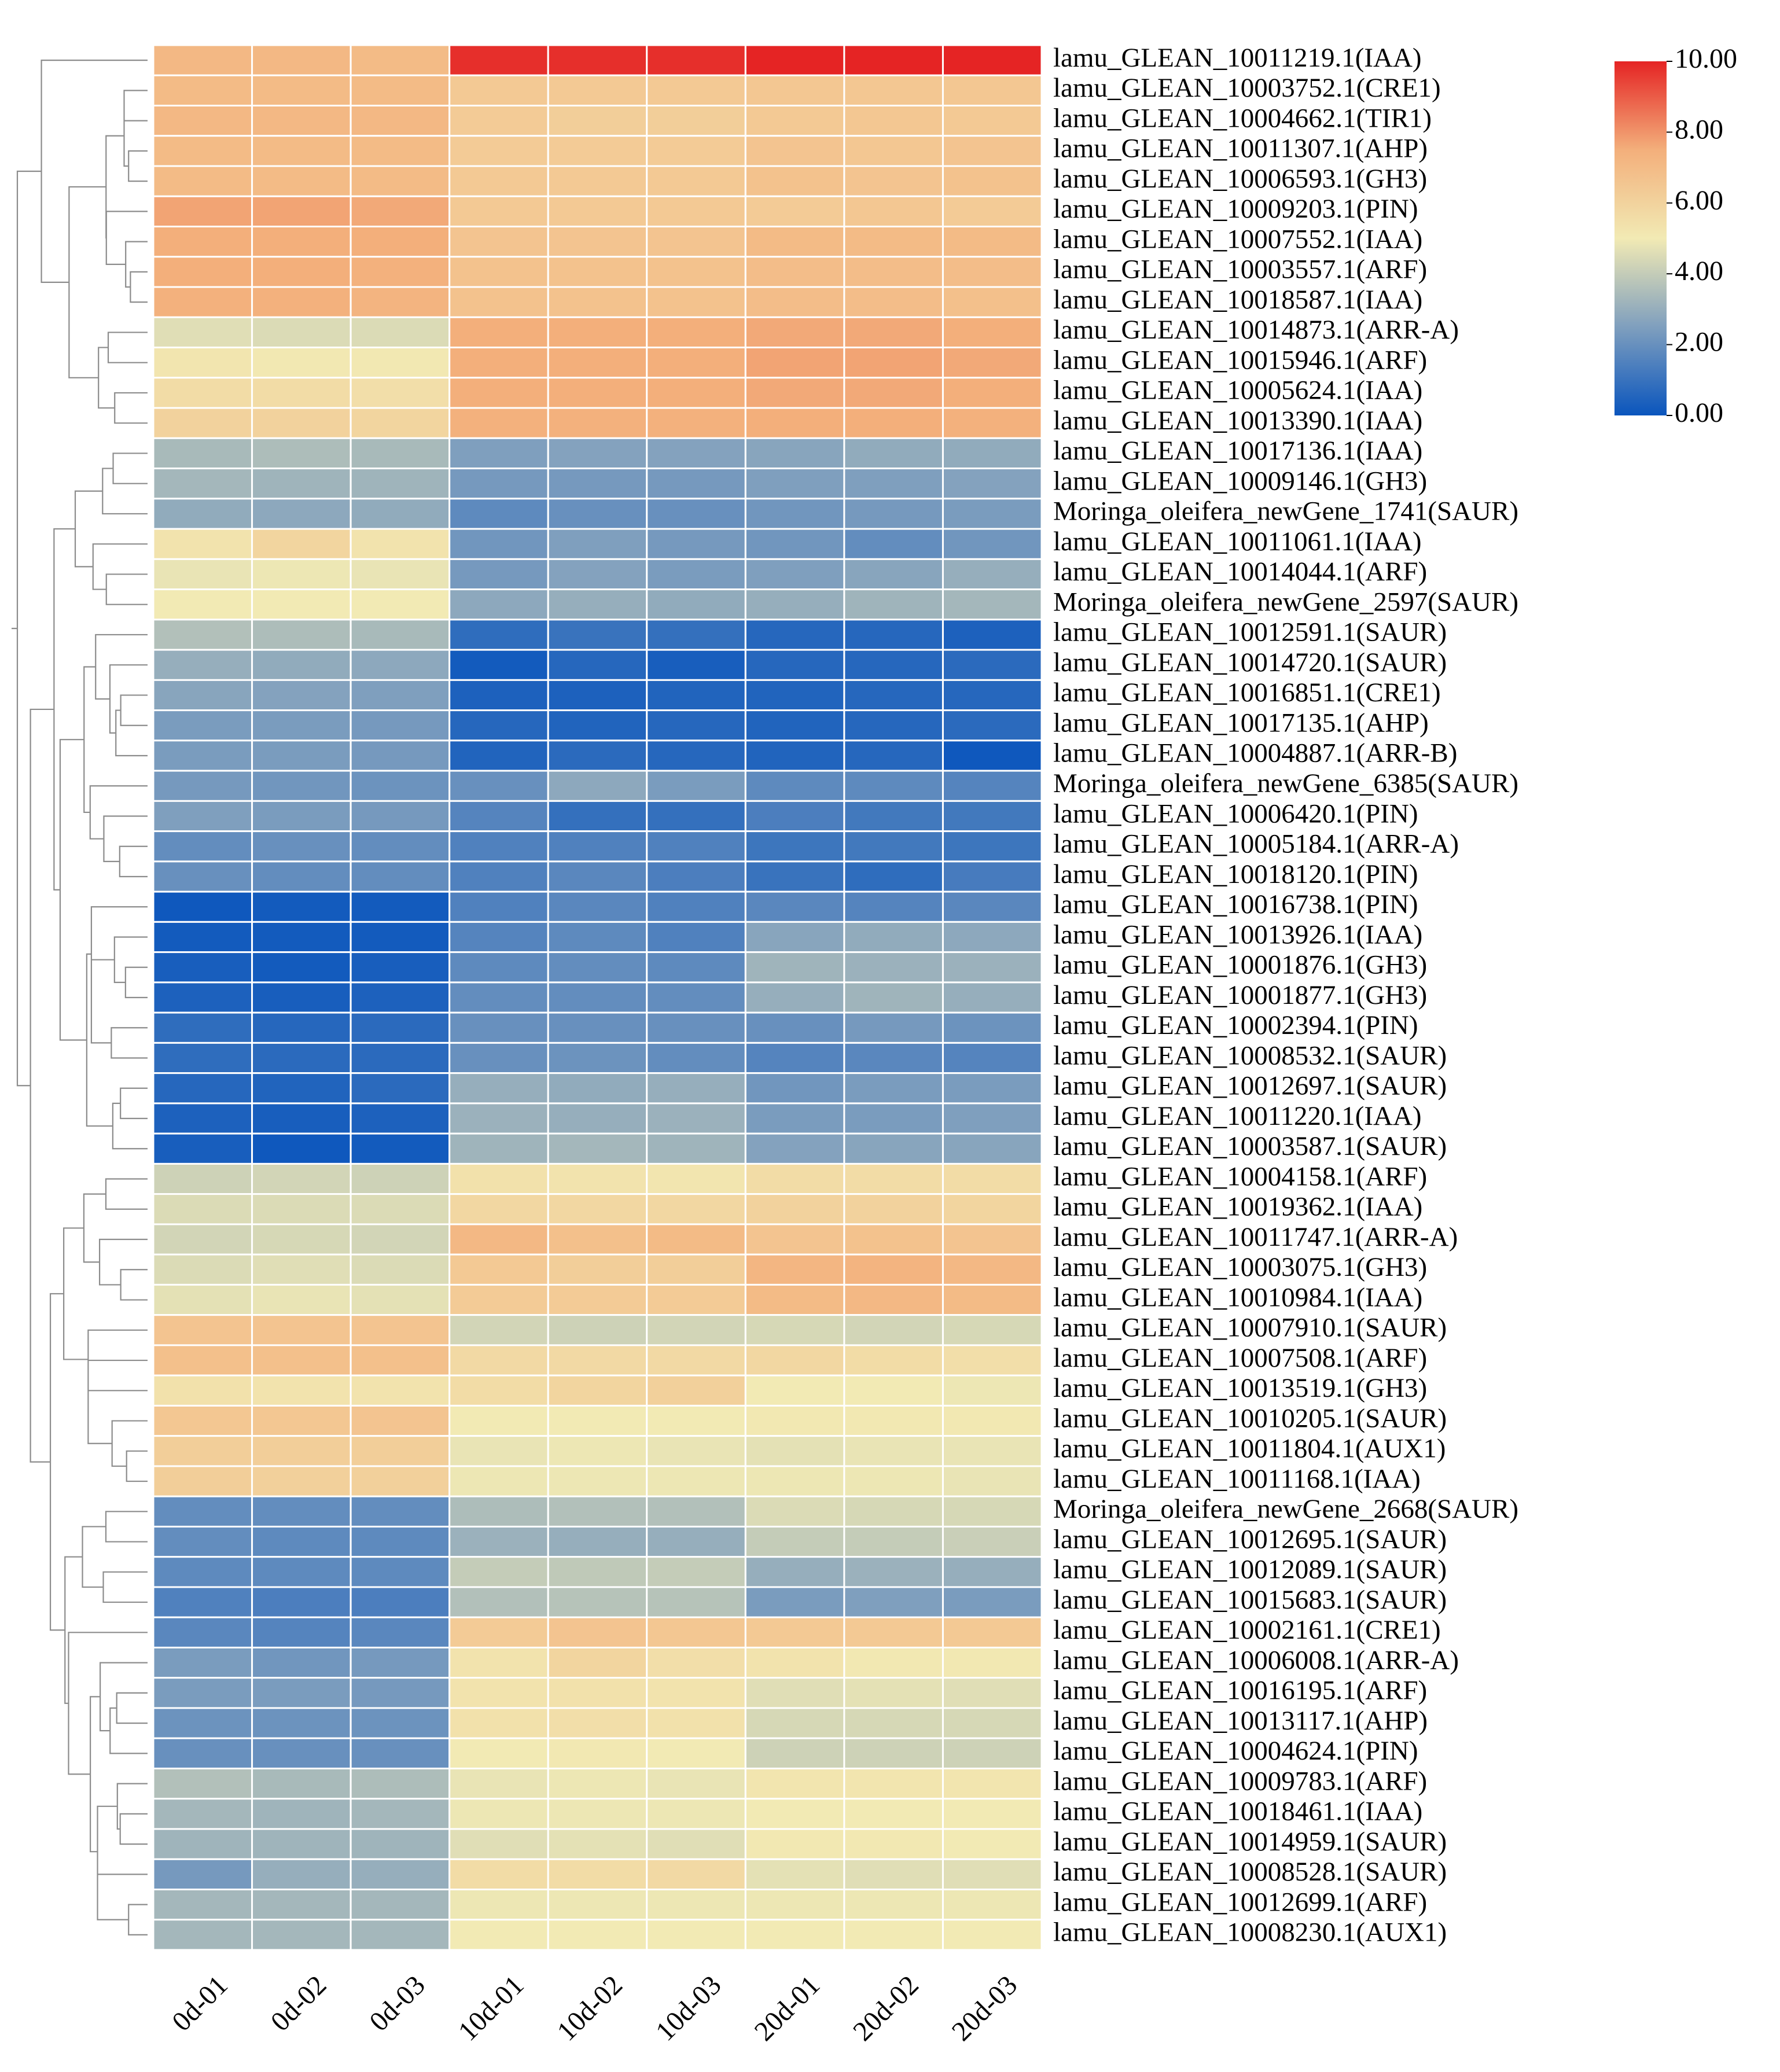 This screenshot has width=1780, height=2072. What do you see at coordinates (1699, 129) in the screenshot?
I see `color-scale-tick-label: 8.00` at bounding box center [1699, 129].